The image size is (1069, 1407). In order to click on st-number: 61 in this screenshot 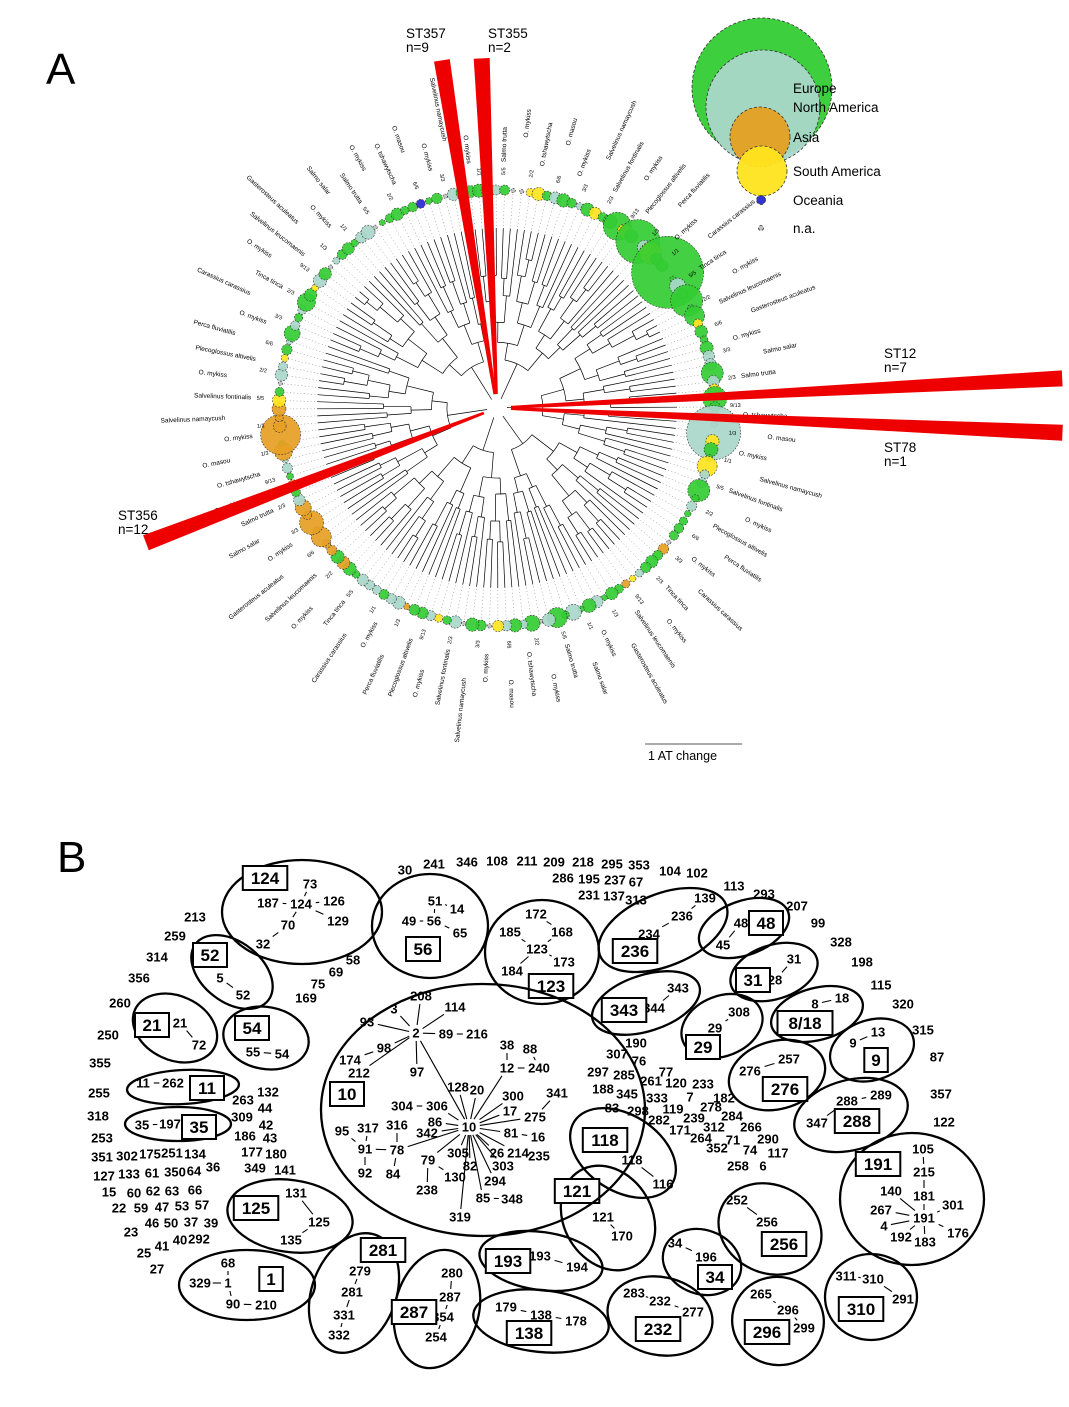, I will do `click(152, 1173)`.